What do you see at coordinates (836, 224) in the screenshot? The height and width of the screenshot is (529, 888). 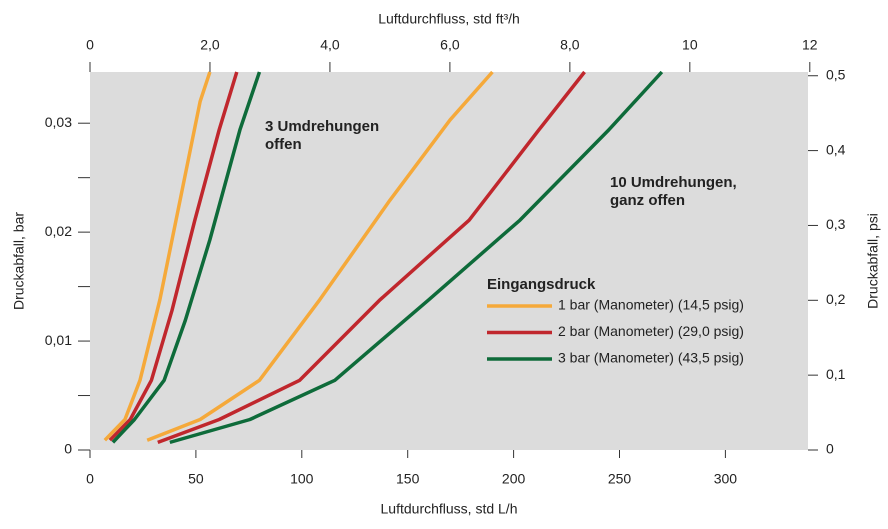 I see `y2-tick-label: 0,3` at bounding box center [836, 224].